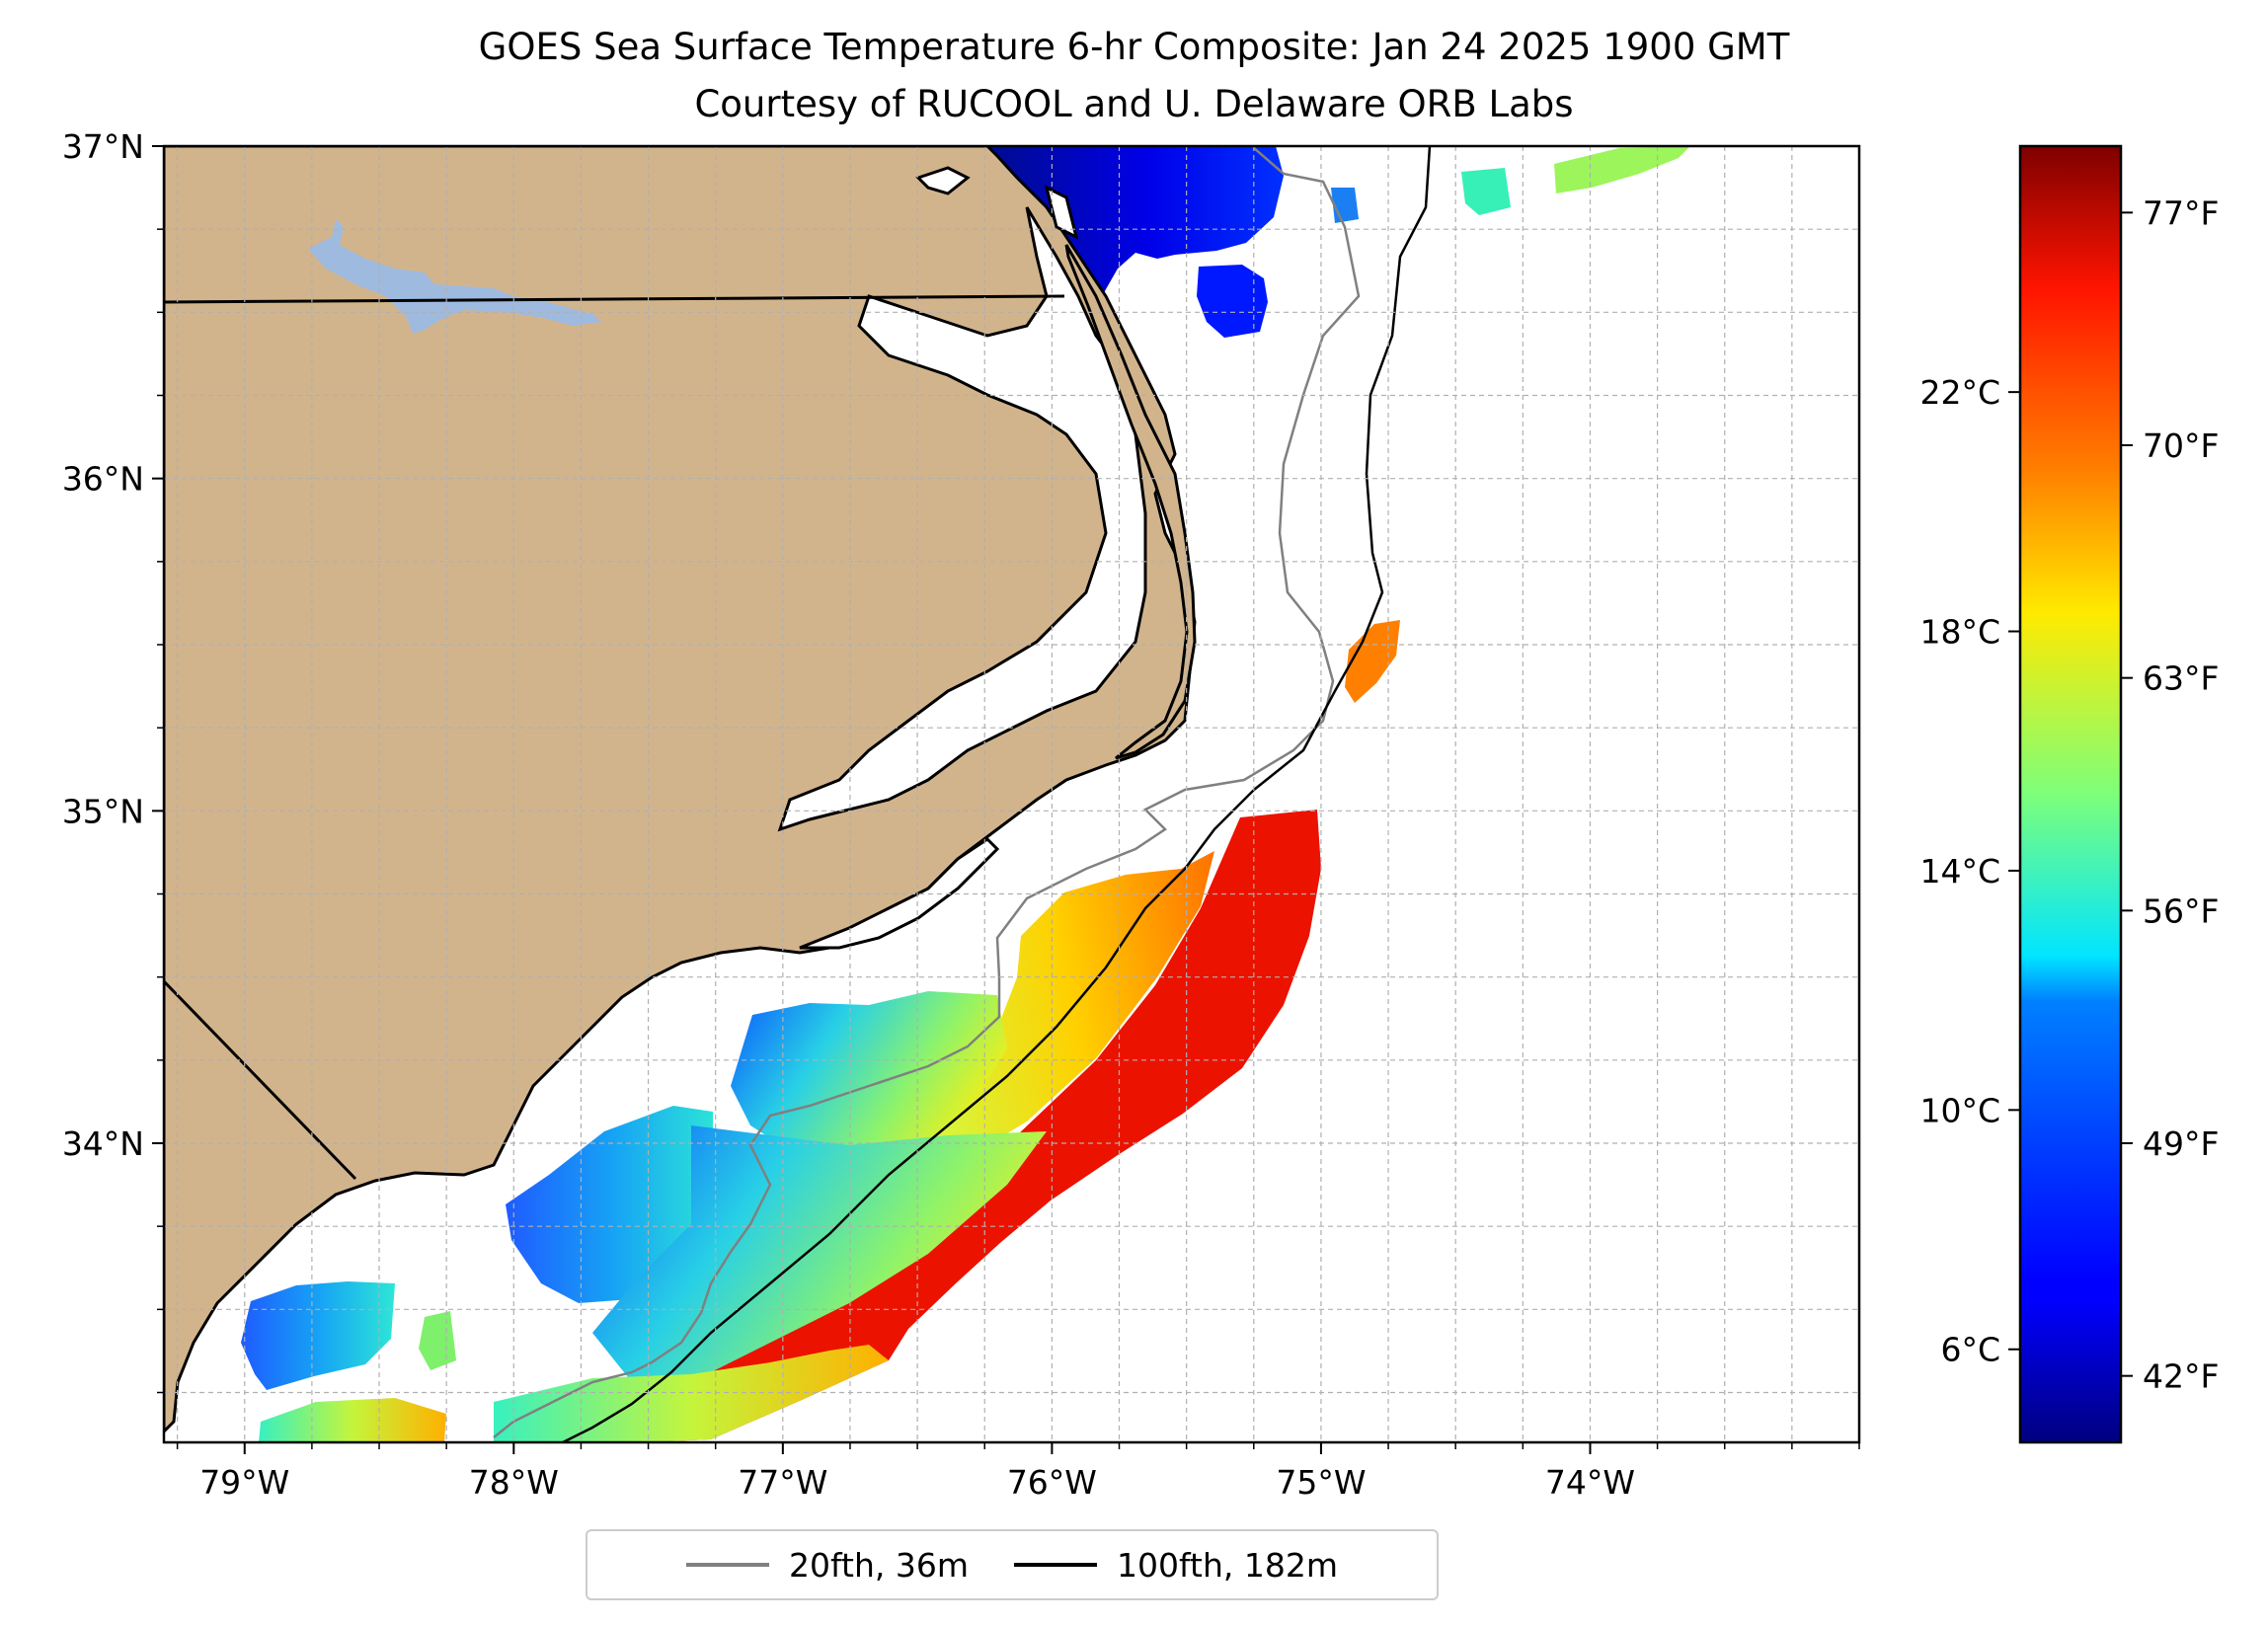  What do you see at coordinates (1321, 1482) in the screenshot?
I see `tick-label-lon: 75°W` at bounding box center [1321, 1482].